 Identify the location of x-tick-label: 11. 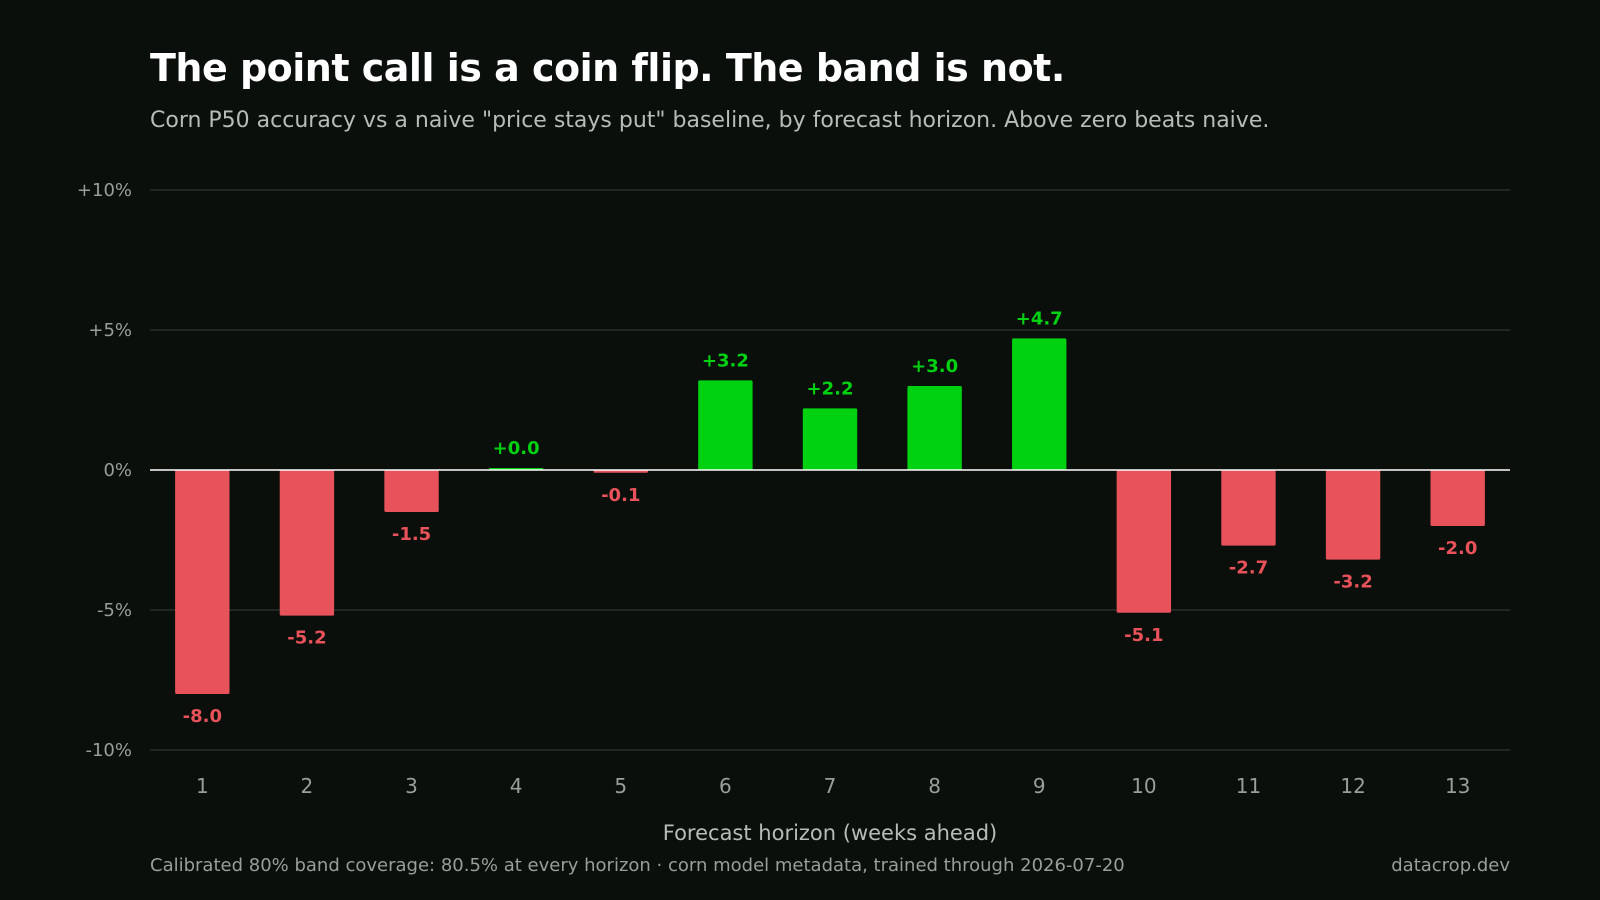
(1248, 786).